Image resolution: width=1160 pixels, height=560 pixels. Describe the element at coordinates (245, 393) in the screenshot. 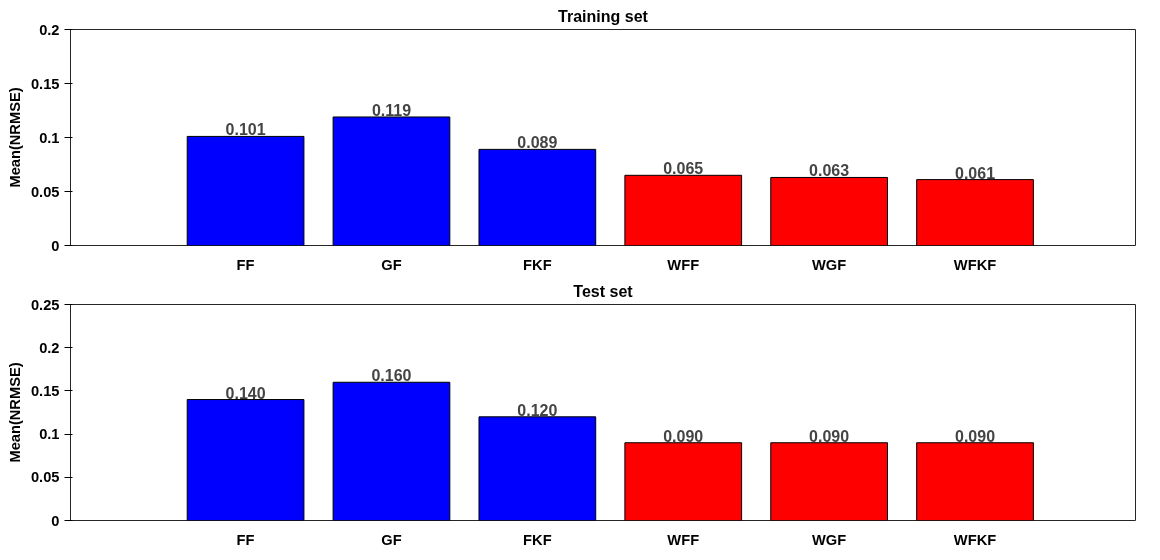

I see `data-label: 0.140` at that location.